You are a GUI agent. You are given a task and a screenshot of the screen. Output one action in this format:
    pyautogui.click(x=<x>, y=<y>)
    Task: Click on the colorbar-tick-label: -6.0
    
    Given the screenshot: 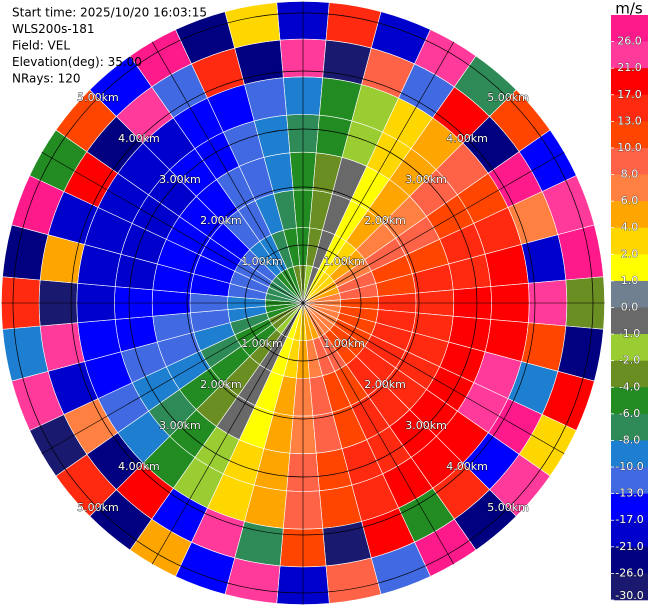 What is the action you would take?
    pyautogui.click(x=629, y=413)
    